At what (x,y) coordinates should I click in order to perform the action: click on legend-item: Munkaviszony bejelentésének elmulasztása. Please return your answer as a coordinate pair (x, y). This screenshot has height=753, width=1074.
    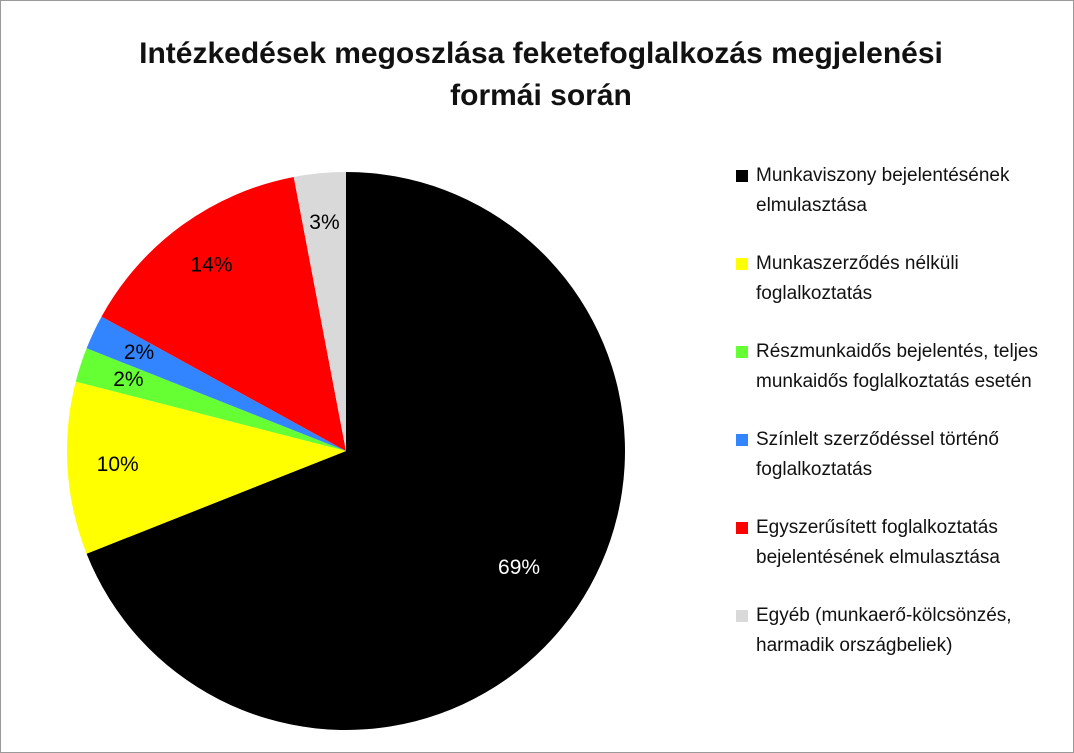
    Looking at the image, I should click on (896, 191).